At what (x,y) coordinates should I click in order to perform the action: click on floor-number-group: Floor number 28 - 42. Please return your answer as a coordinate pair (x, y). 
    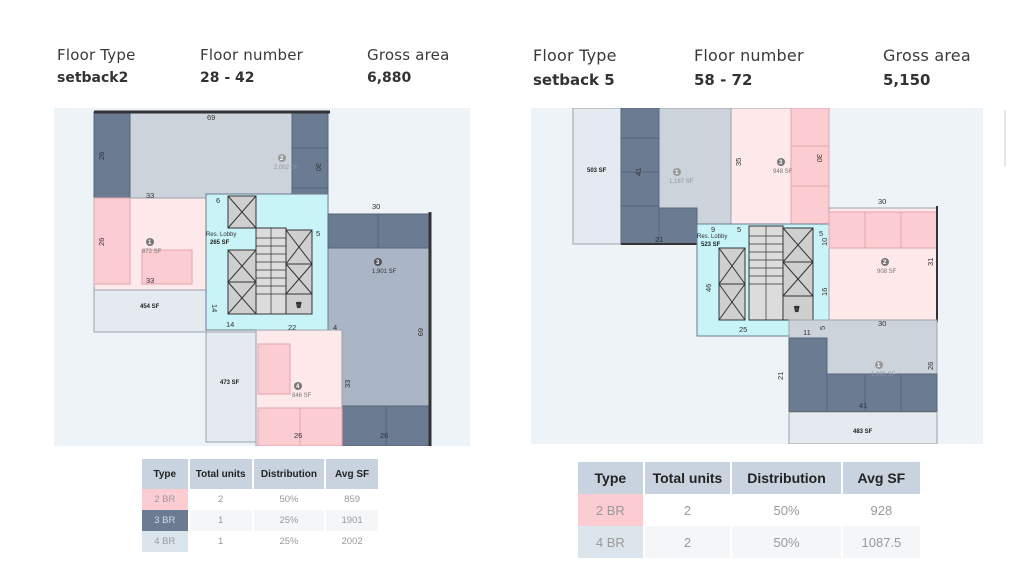
    Looking at the image, I should click on (251, 66).